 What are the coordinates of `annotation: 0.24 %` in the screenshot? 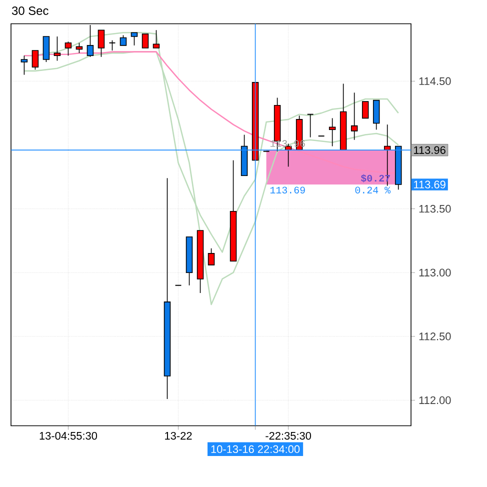 It's located at (373, 190).